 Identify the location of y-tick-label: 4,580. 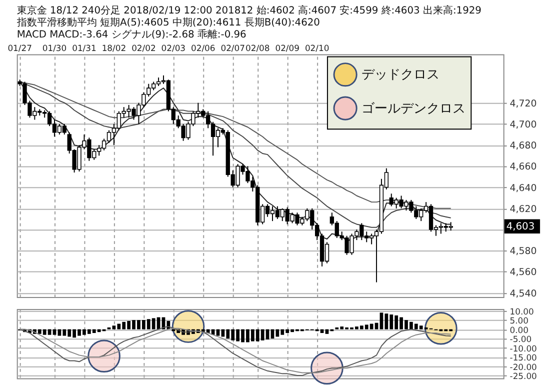
(523, 252).